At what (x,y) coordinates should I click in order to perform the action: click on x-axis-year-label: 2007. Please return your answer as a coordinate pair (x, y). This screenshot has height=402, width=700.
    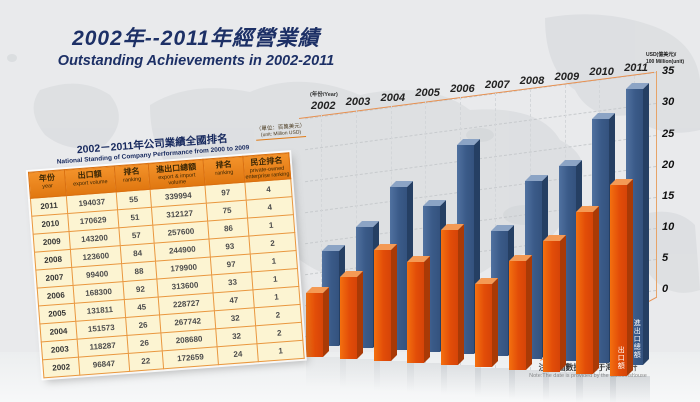
    Looking at the image, I should click on (497, 85).